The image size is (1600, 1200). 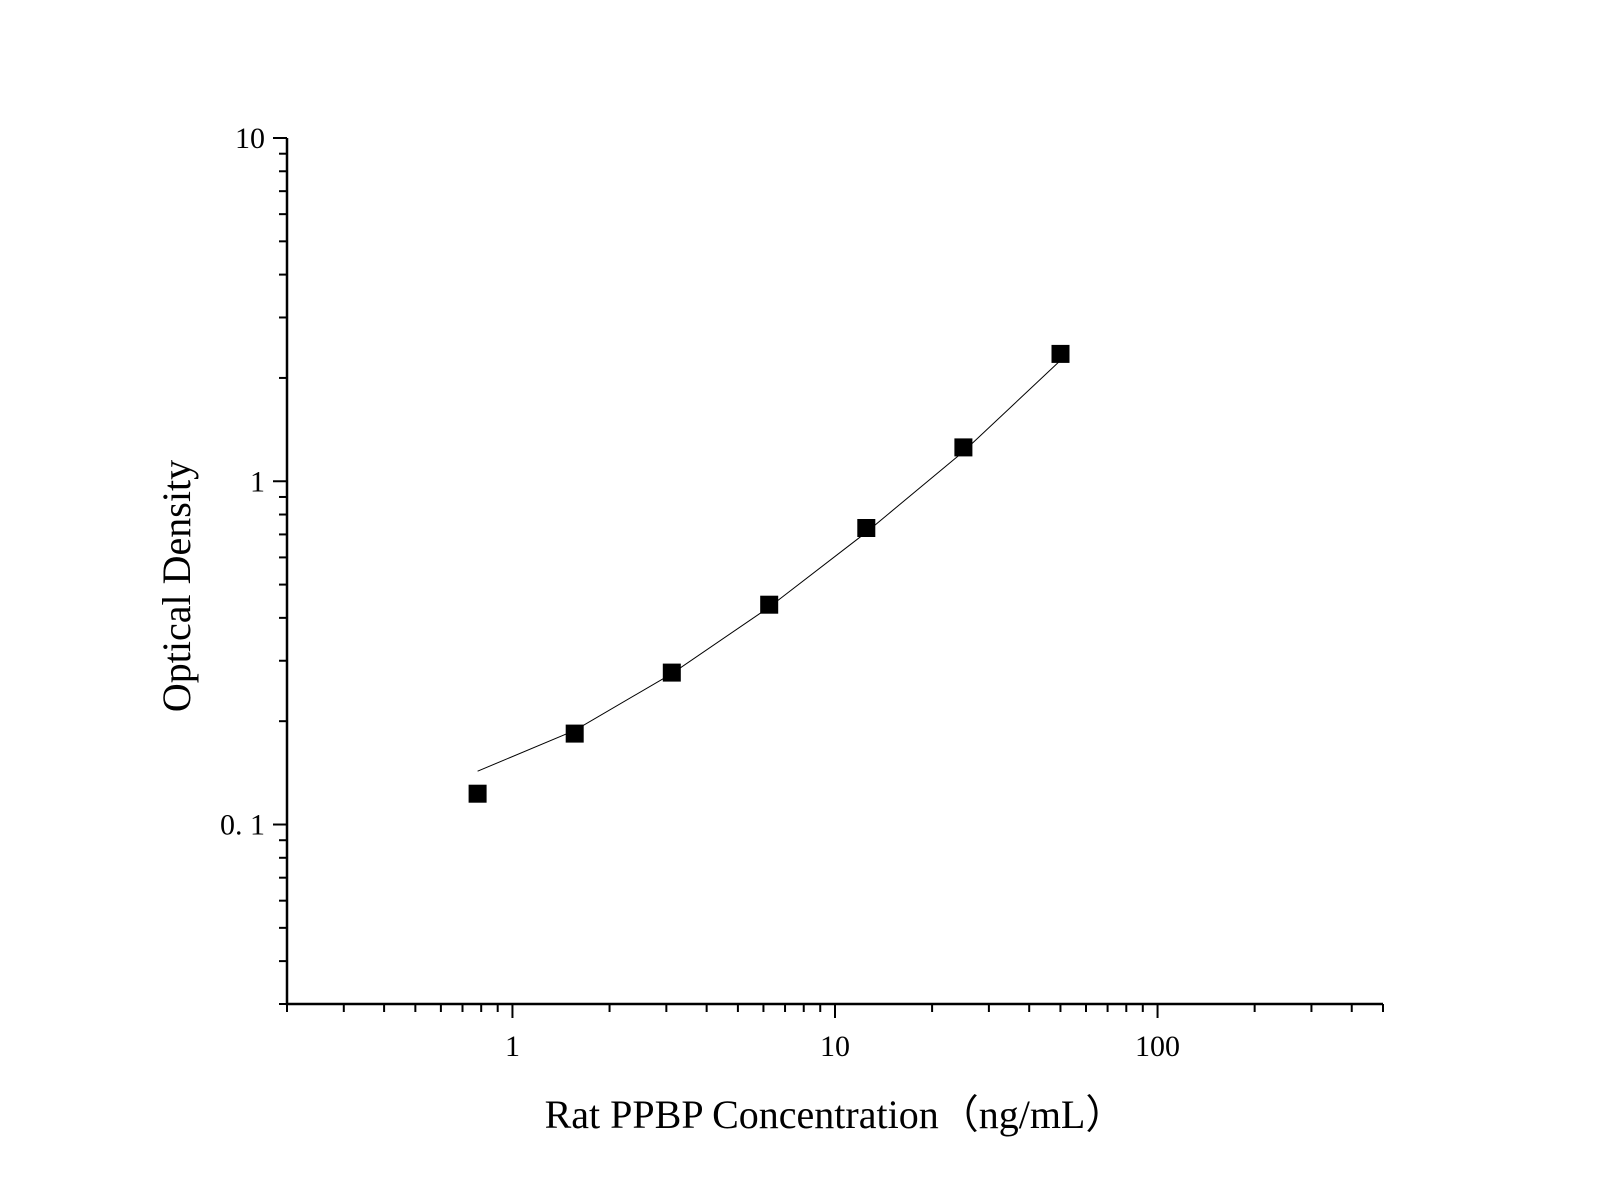 I want to click on y-axis-ticks: 0. 1 1 10, so click(x=253, y=563).